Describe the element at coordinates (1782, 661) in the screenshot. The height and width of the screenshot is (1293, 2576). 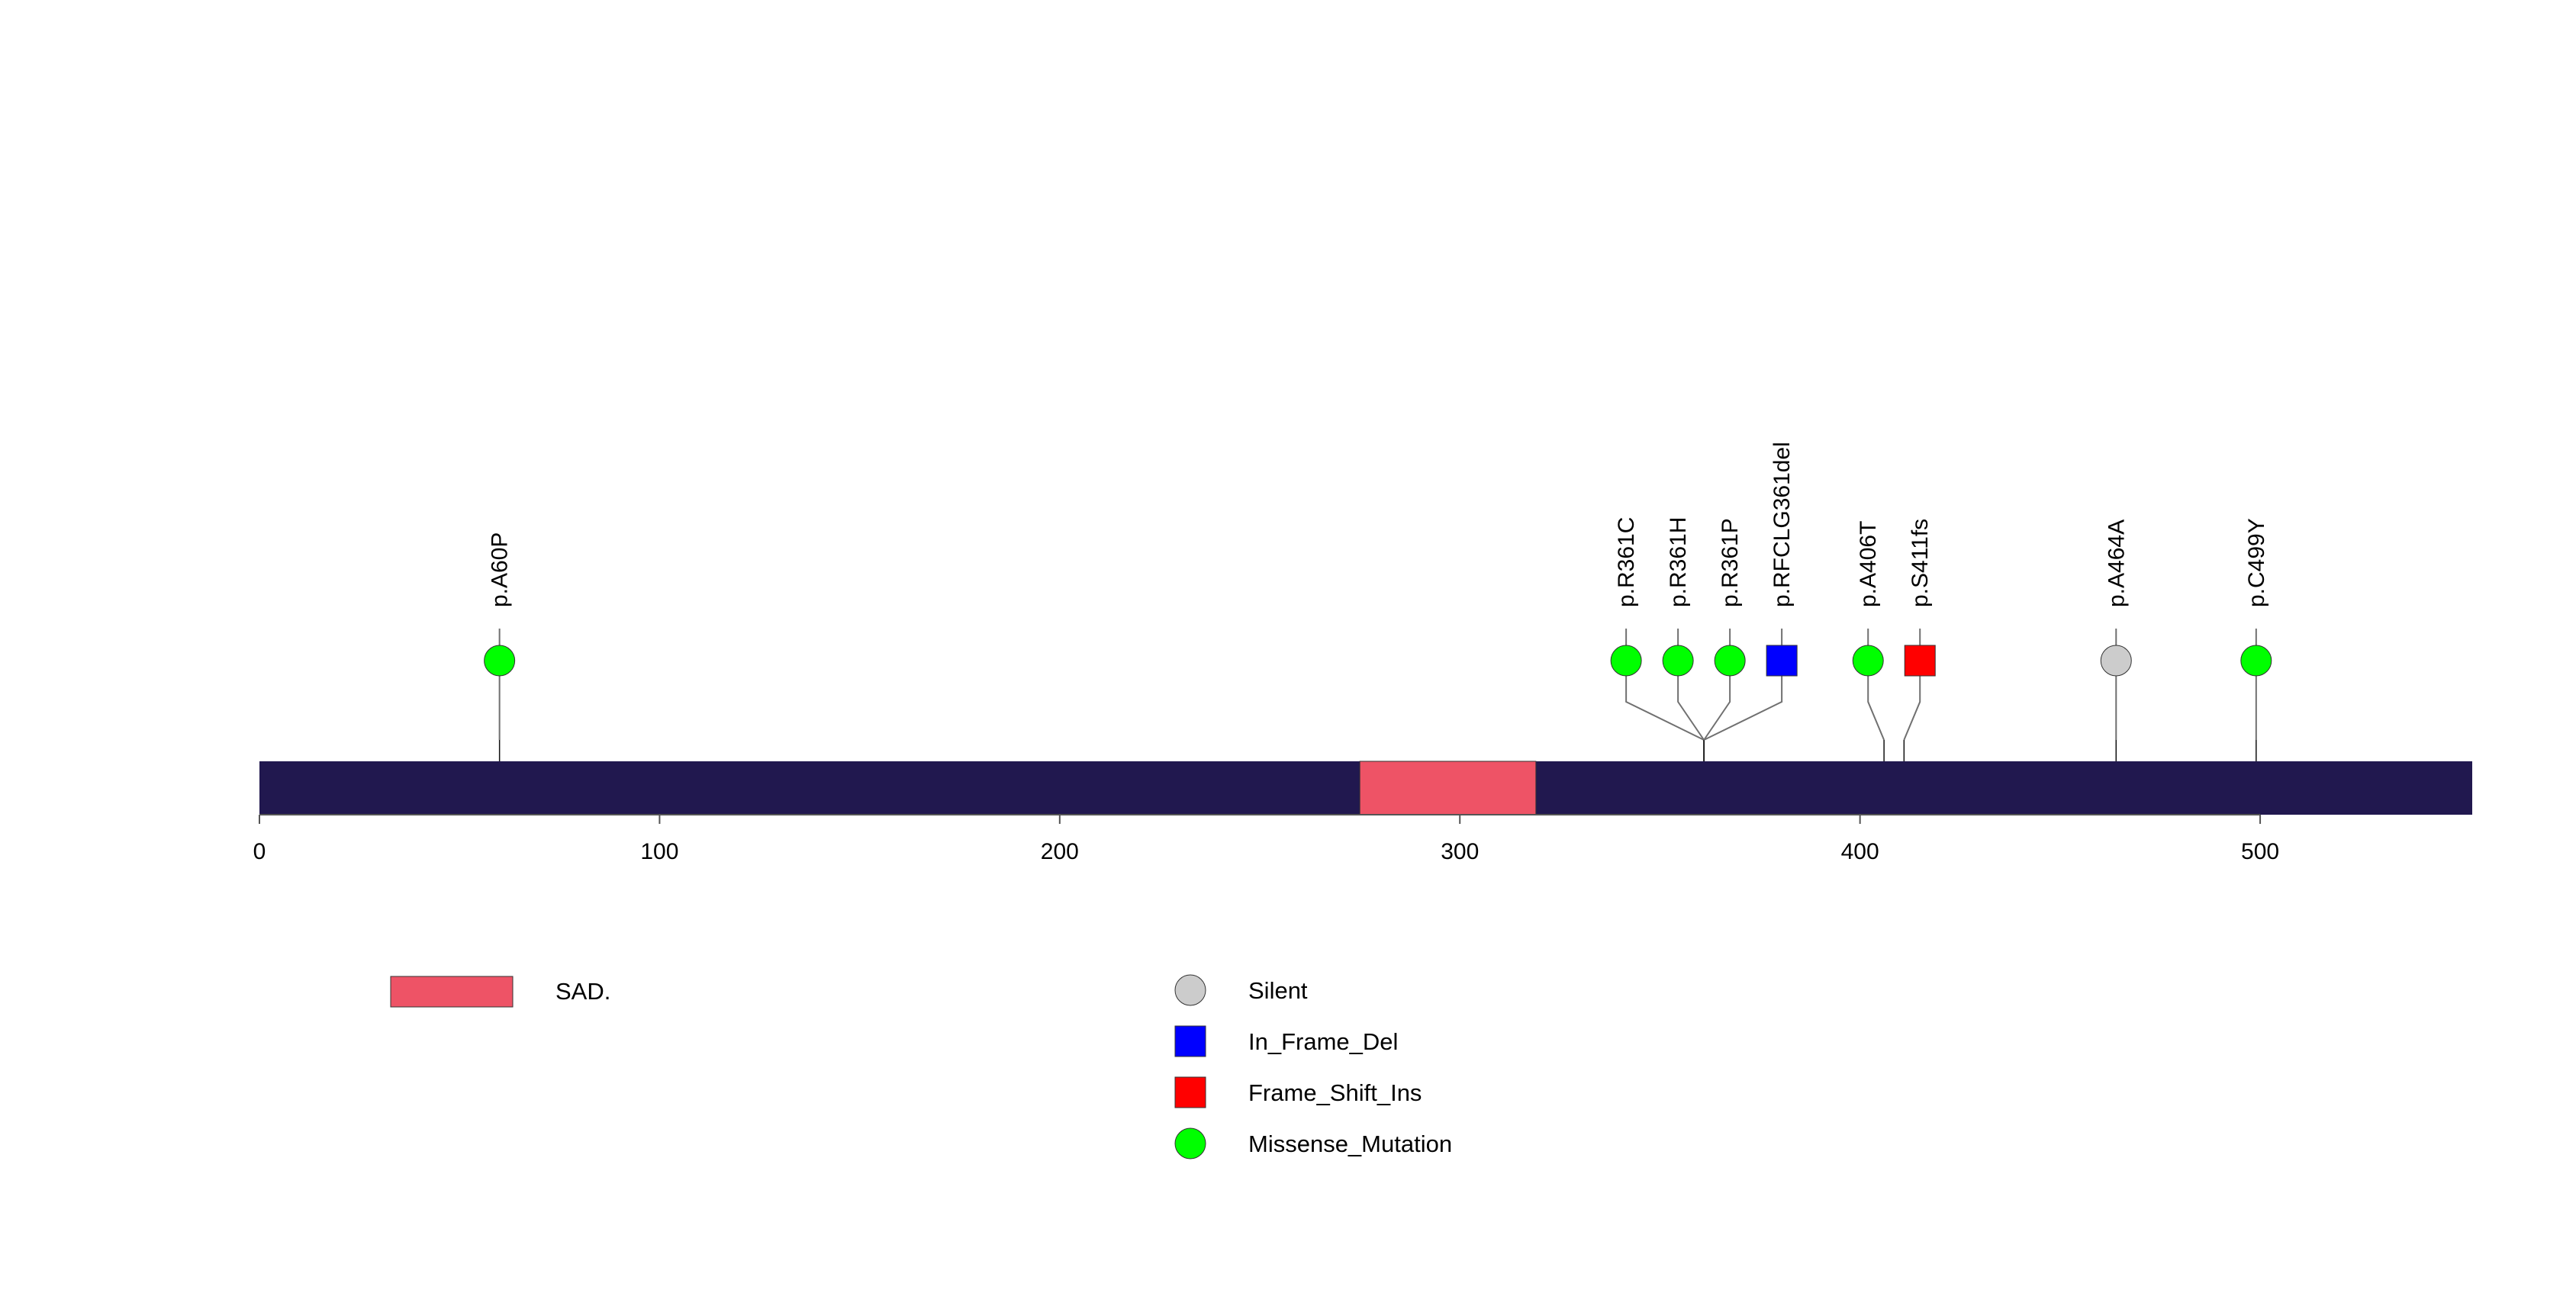
I see `mutation-marker-prfclg361del` at that location.